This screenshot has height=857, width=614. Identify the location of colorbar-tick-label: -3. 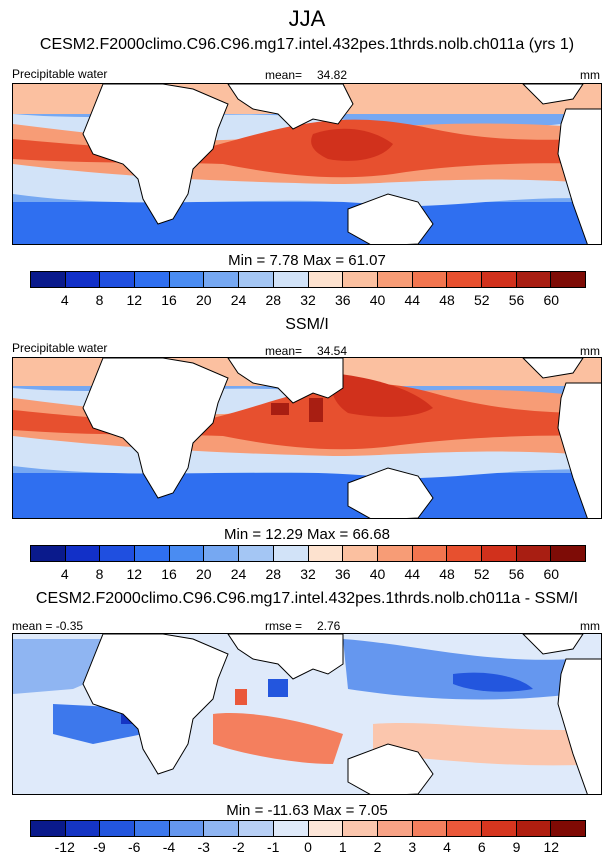
(203, 847).